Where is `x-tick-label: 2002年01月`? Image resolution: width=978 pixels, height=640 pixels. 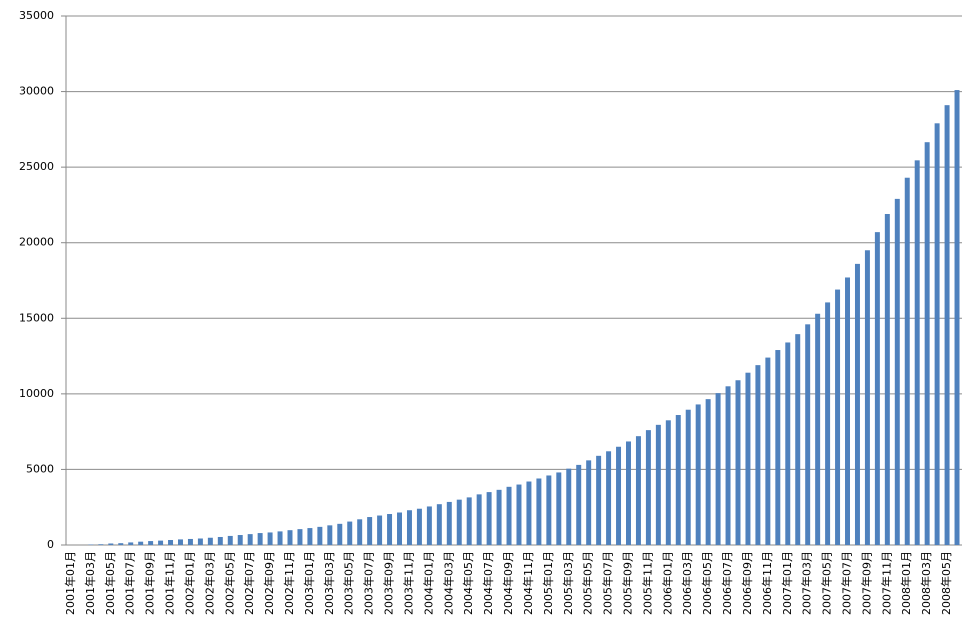 x-tick-label: 2002年01月 is located at coordinates (189, 583).